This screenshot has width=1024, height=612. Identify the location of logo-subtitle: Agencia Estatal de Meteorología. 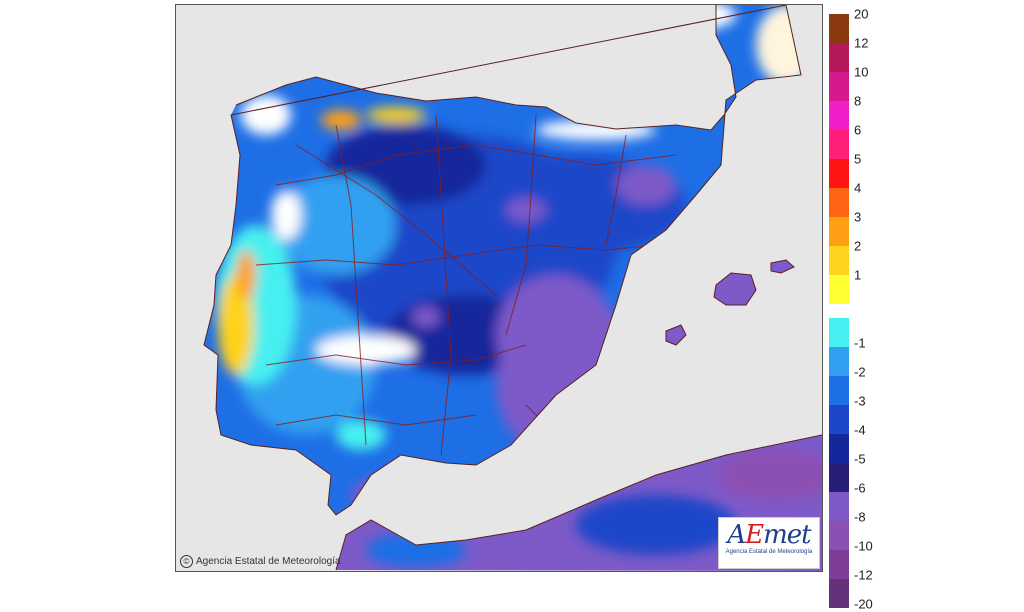
(769, 552).